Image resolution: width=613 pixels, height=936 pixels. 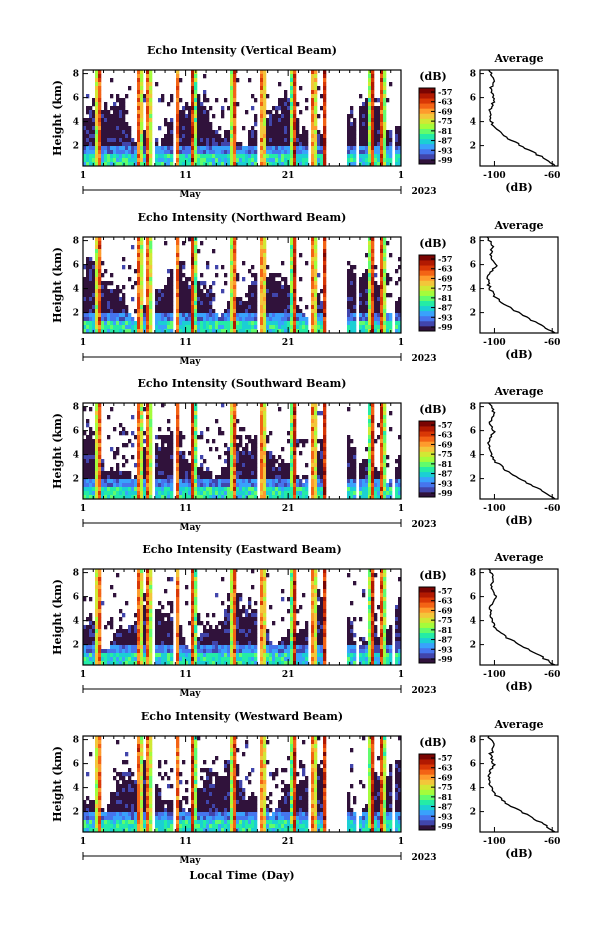 I want to click on x-tick-label: 11, so click(x=185, y=509).